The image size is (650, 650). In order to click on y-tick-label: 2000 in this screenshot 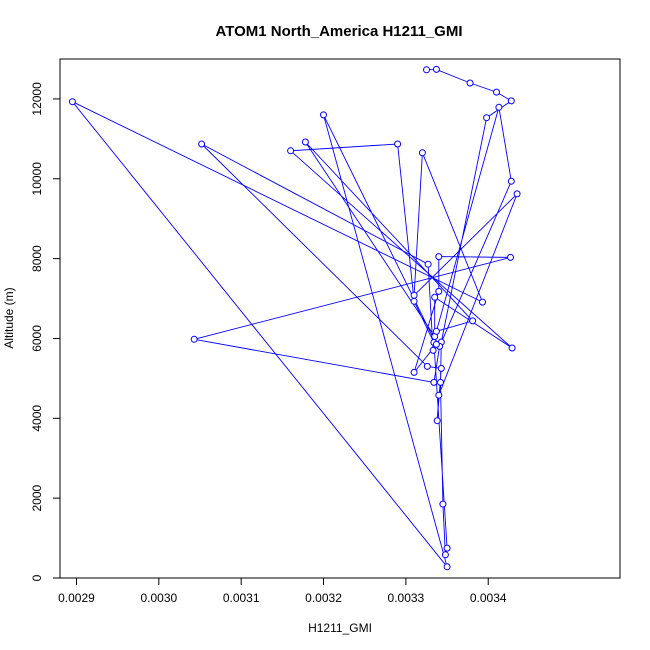, I will do `click(37, 497)`.